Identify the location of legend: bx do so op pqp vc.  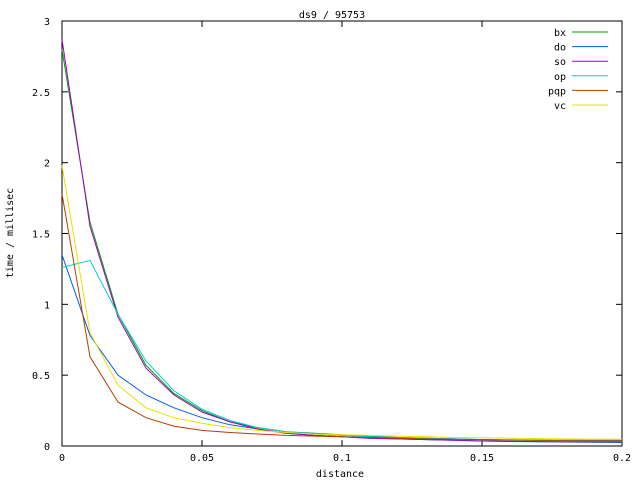
(578, 70).